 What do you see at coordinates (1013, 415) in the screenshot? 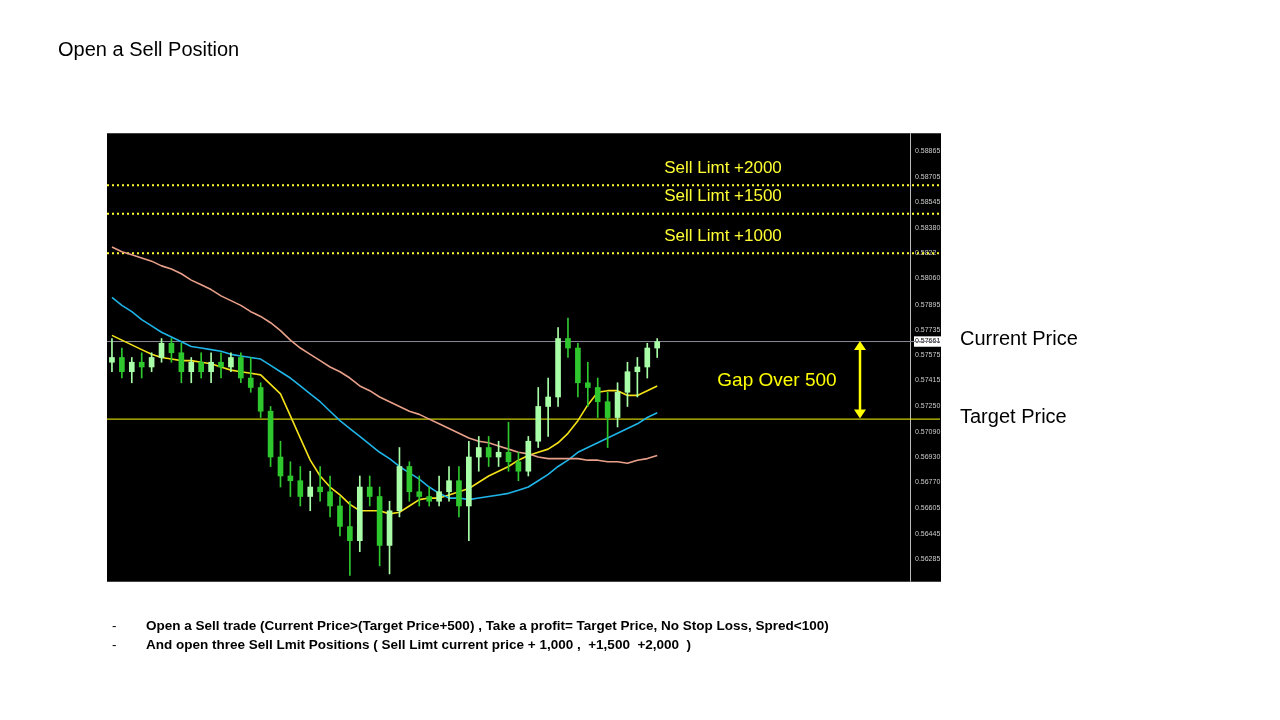
I see `ref-line-label: Target Price` at bounding box center [1013, 415].